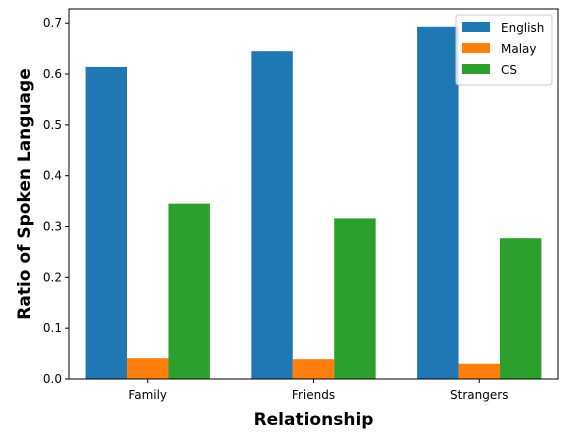 The height and width of the screenshot is (438, 573). What do you see at coordinates (314, 420) in the screenshot?
I see `x-axis-title: Relationship` at bounding box center [314, 420].